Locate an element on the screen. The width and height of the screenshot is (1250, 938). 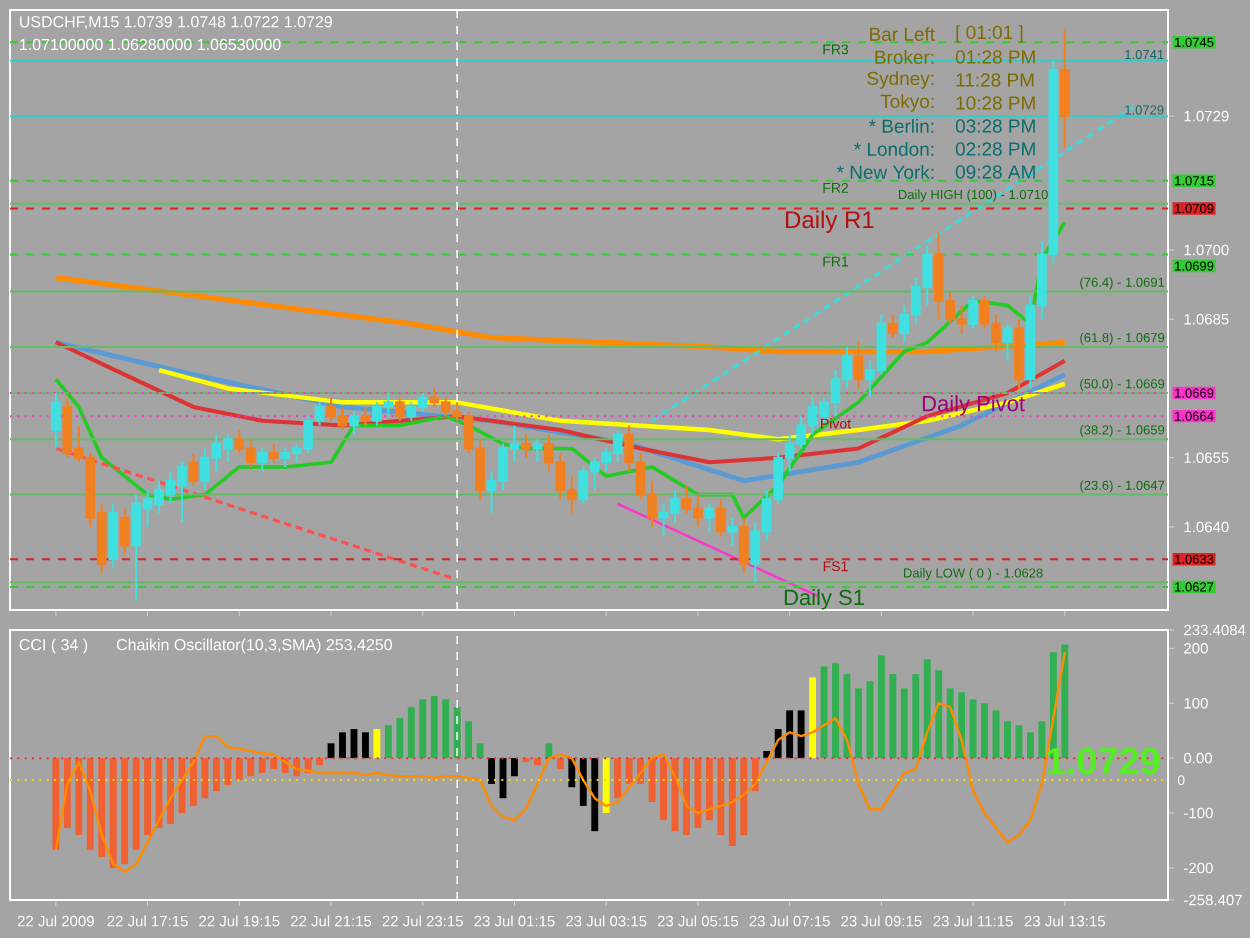
annotation: * London: is located at coordinates (894, 149).